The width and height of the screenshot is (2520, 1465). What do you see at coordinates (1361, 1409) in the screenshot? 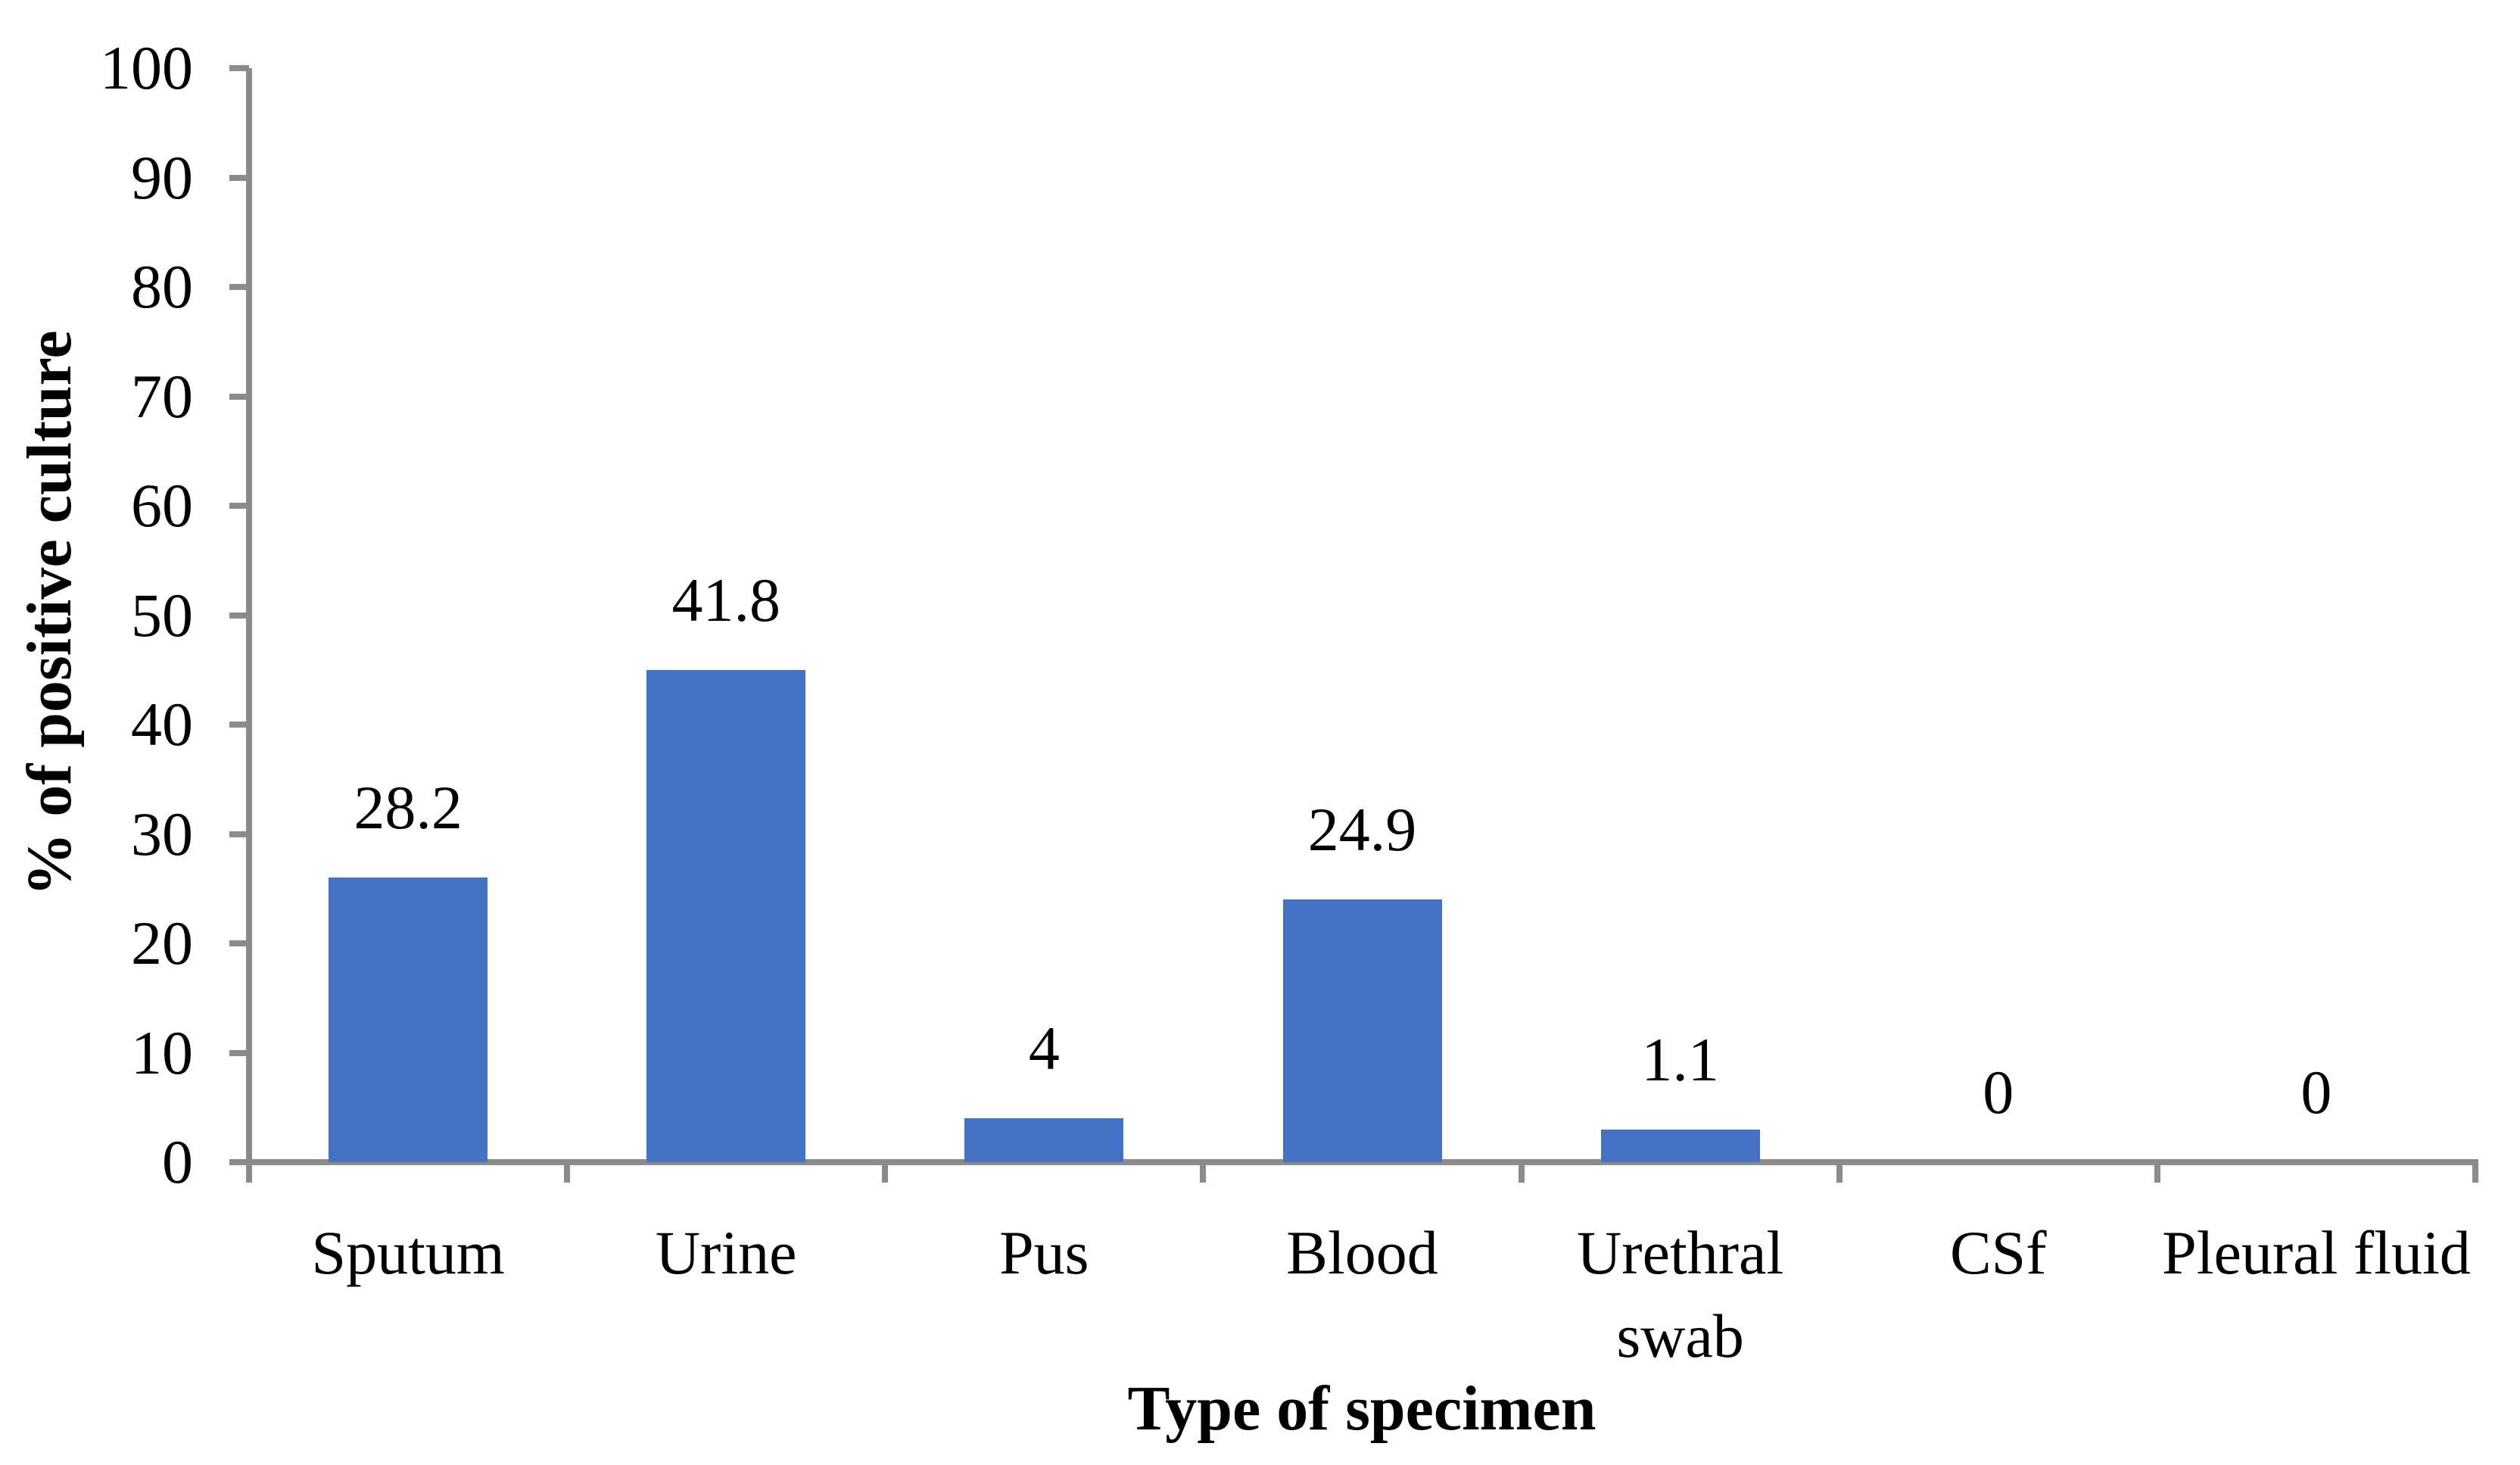
I see `x-axis-title: Type of specimen` at bounding box center [1361, 1409].